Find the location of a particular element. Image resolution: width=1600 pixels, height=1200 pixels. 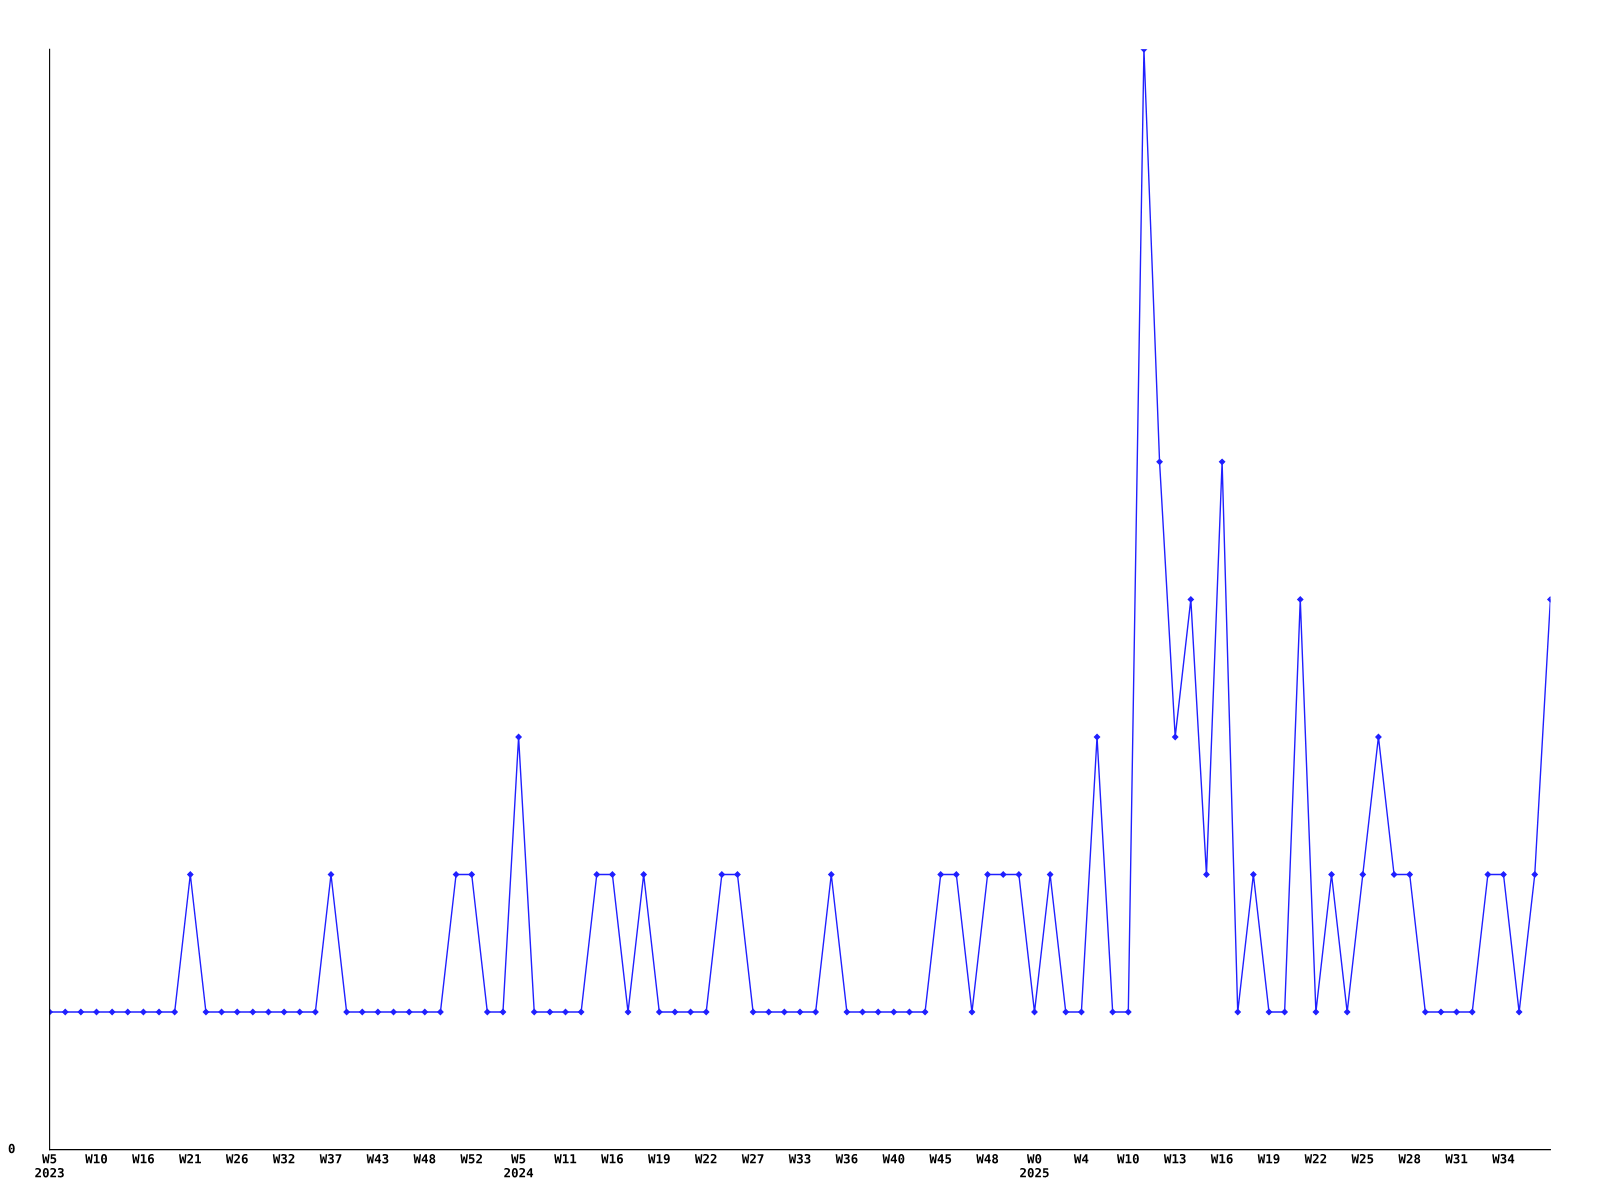

x-tick-label: W21 is located at coordinates (190, 1158).